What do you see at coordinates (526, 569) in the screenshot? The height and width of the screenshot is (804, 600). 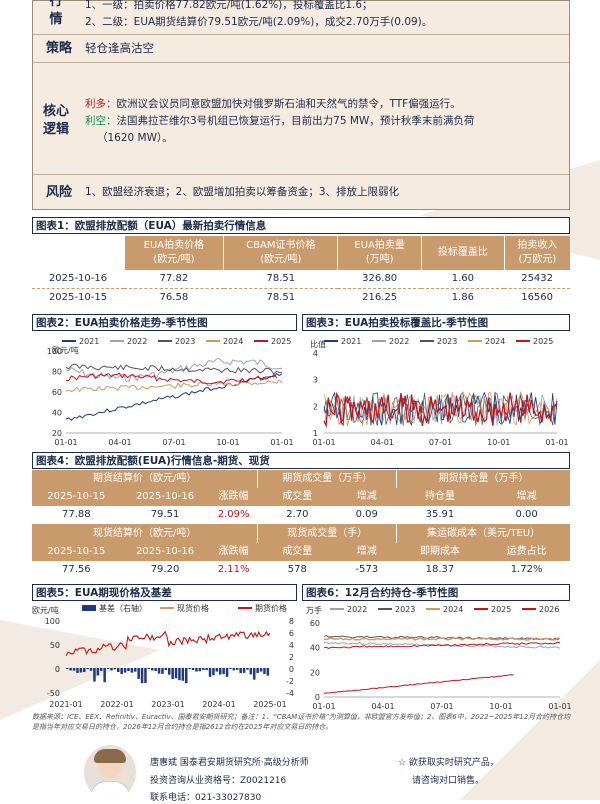 I see `cell: 1.72%` at bounding box center [526, 569].